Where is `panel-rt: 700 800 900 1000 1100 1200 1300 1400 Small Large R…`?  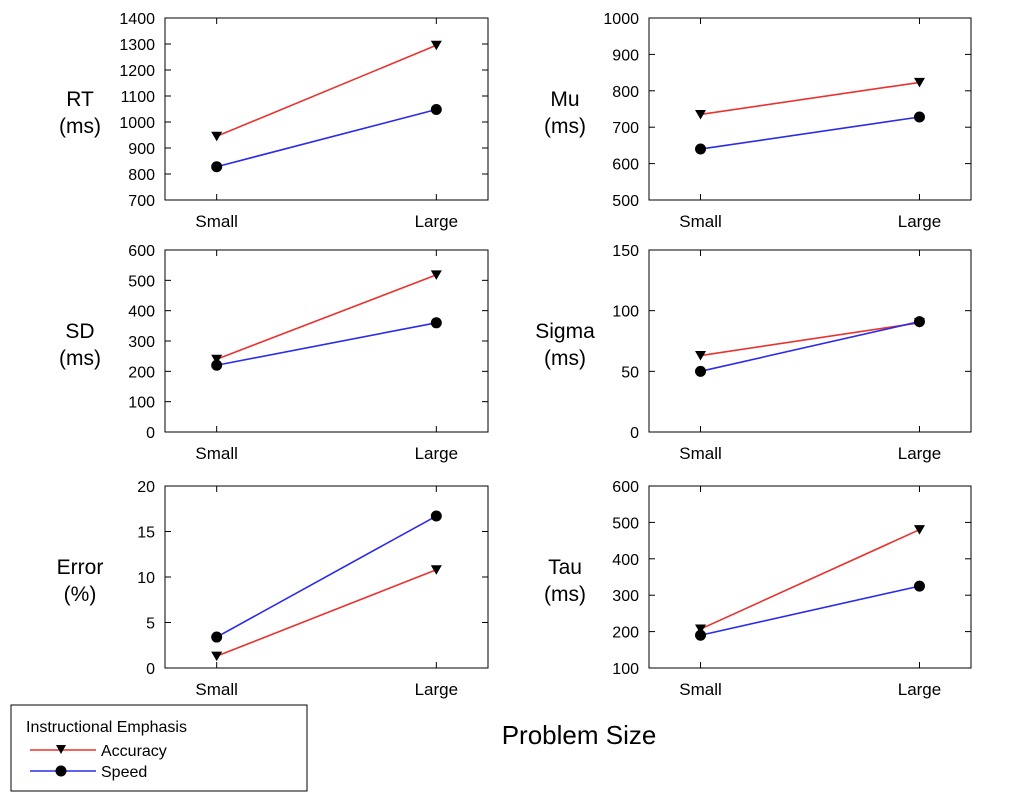 panel-rt: 700 800 900 1000 1100 1200 1300 1400 Small Large R… is located at coordinates (274, 121).